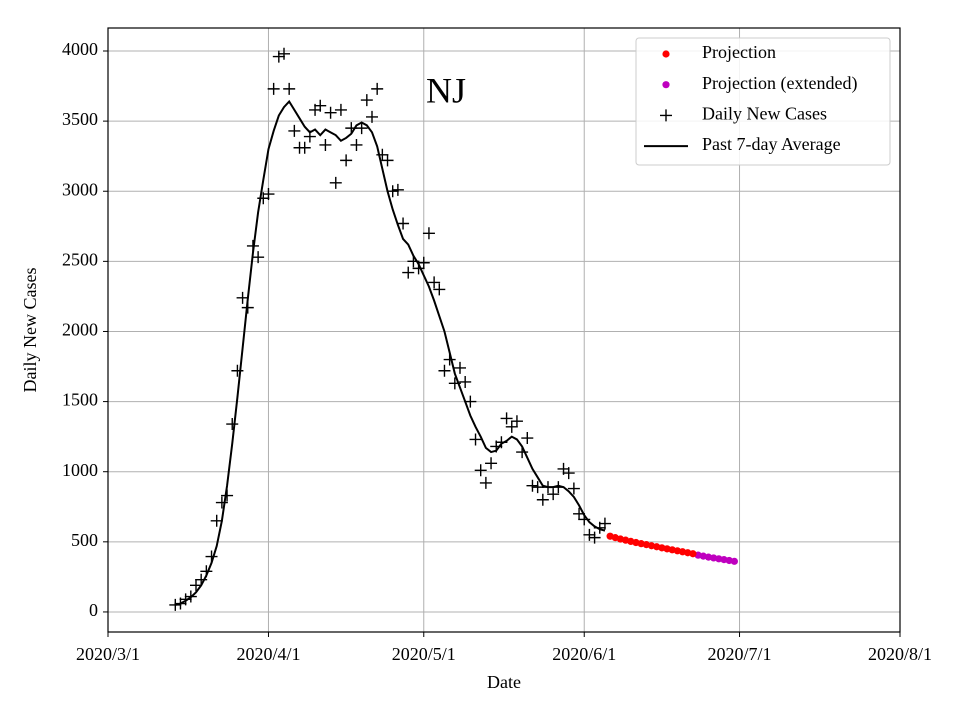 The width and height of the screenshot is (960, 720). What do you see at coordinates (80, 470) in the screenshot?
I see `y-tick-label: 1000` at bounding box center [80, 470].